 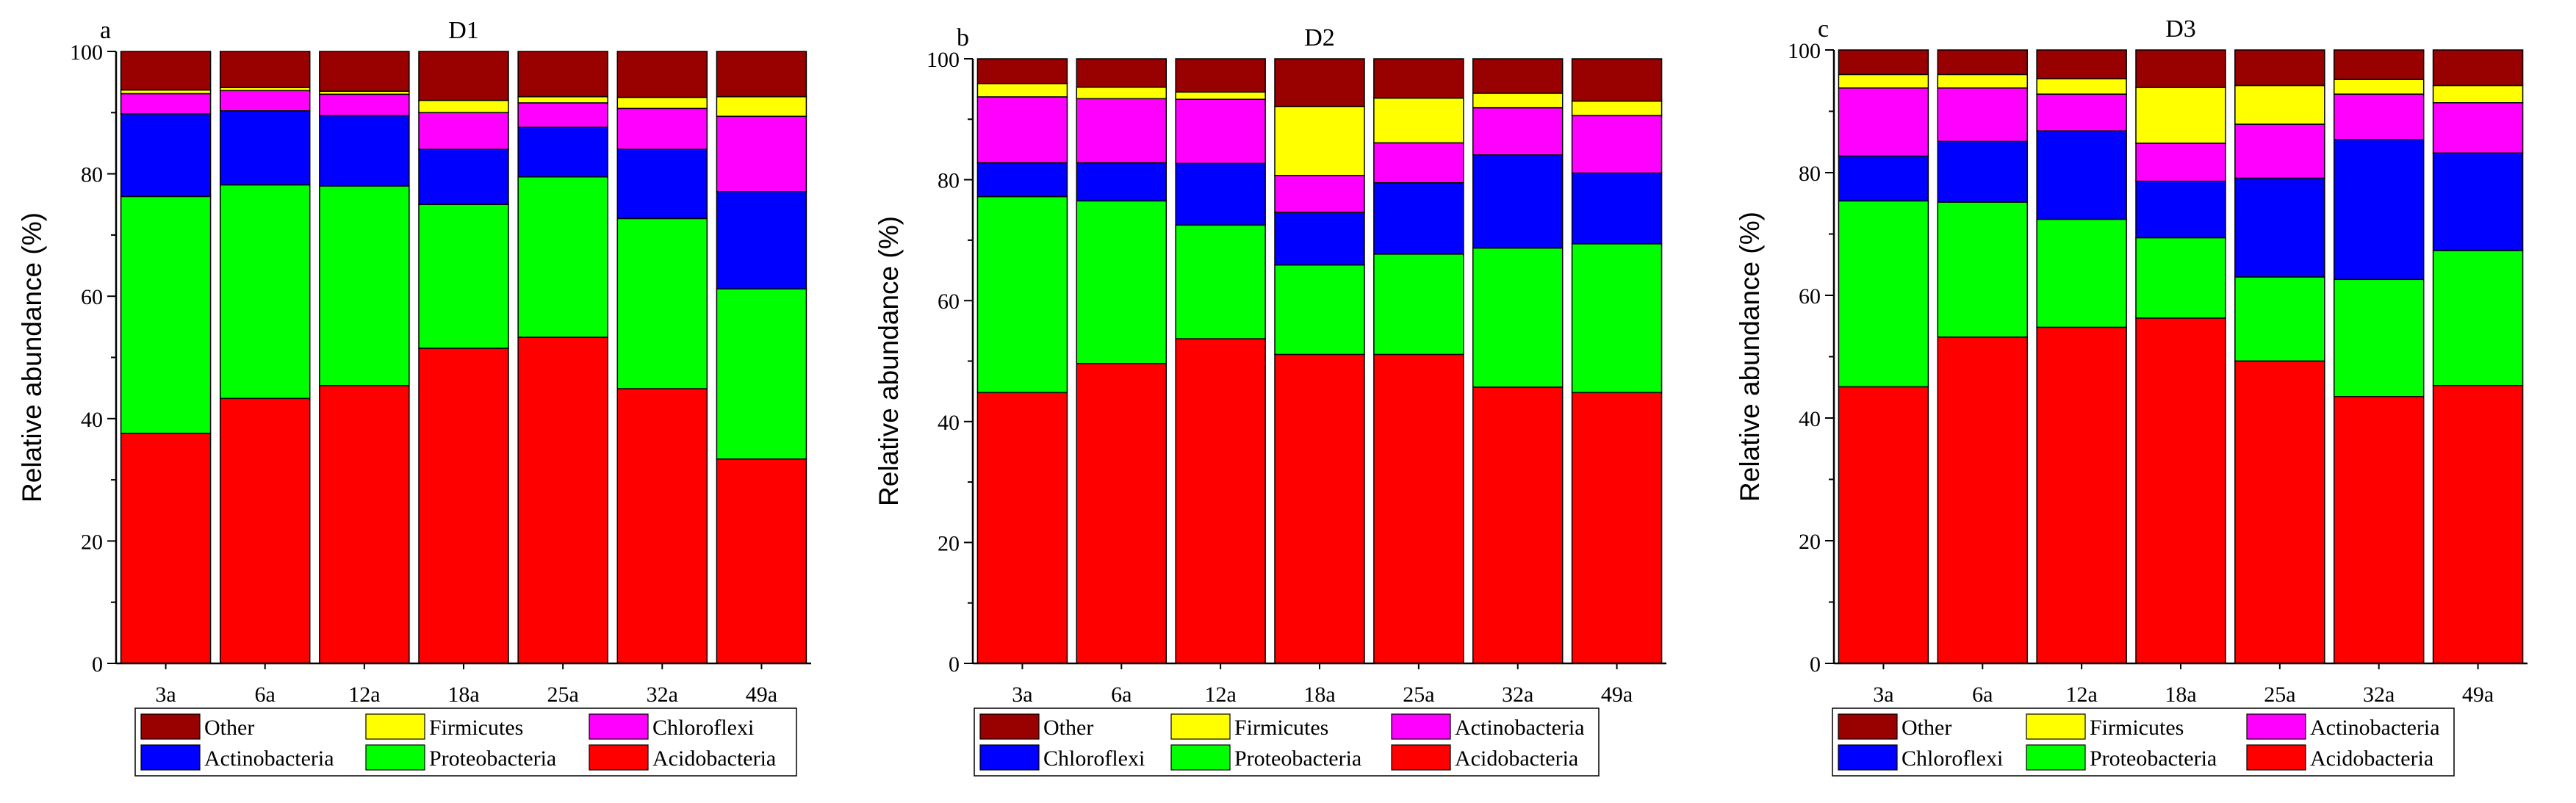 I want to click on bar-segment-firmicutes-18a, so click(x=463, y=106).